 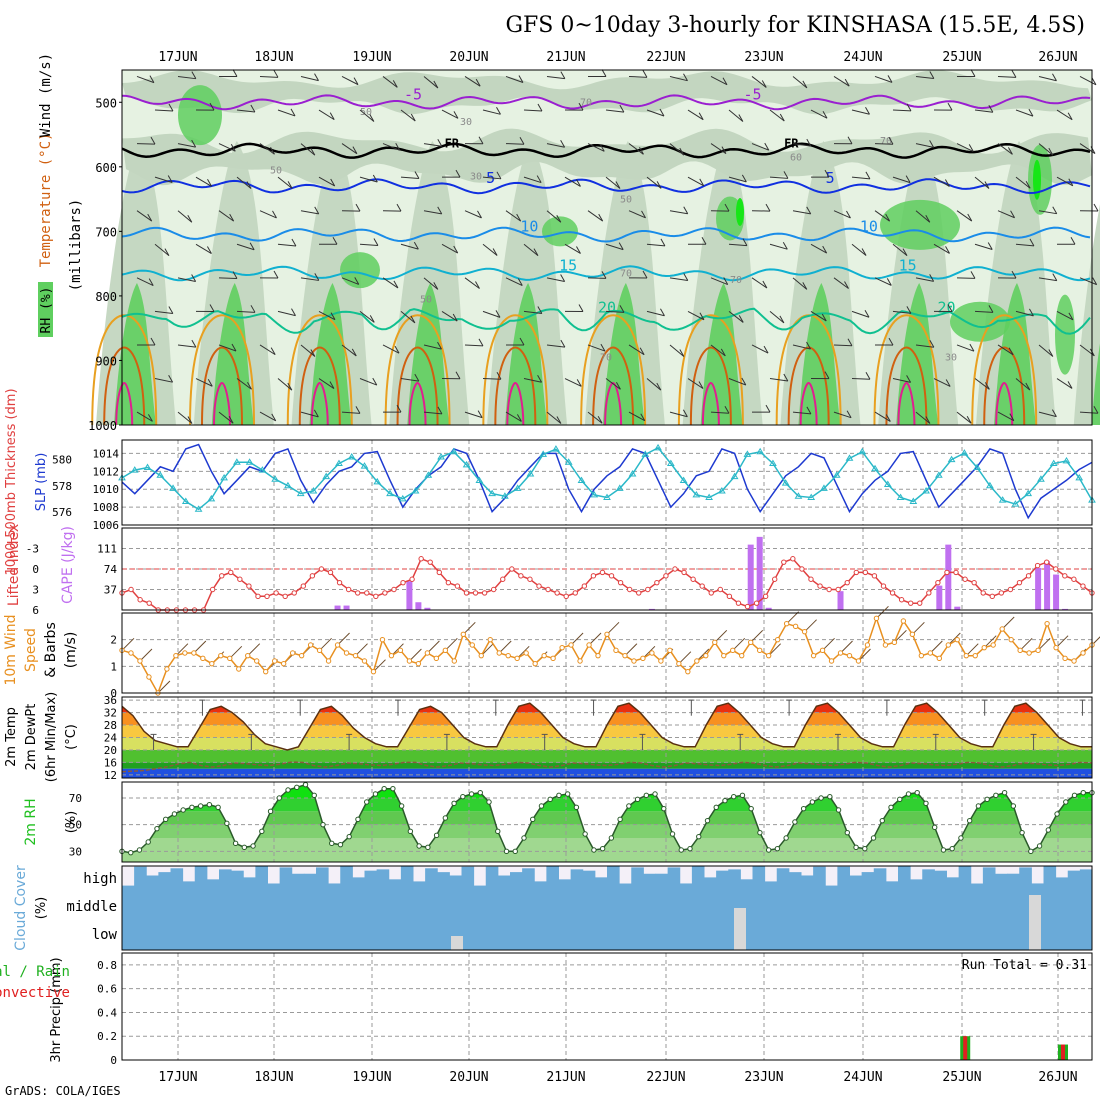 I want to click on li-tick-label: 3, so click(x=35, y=590).